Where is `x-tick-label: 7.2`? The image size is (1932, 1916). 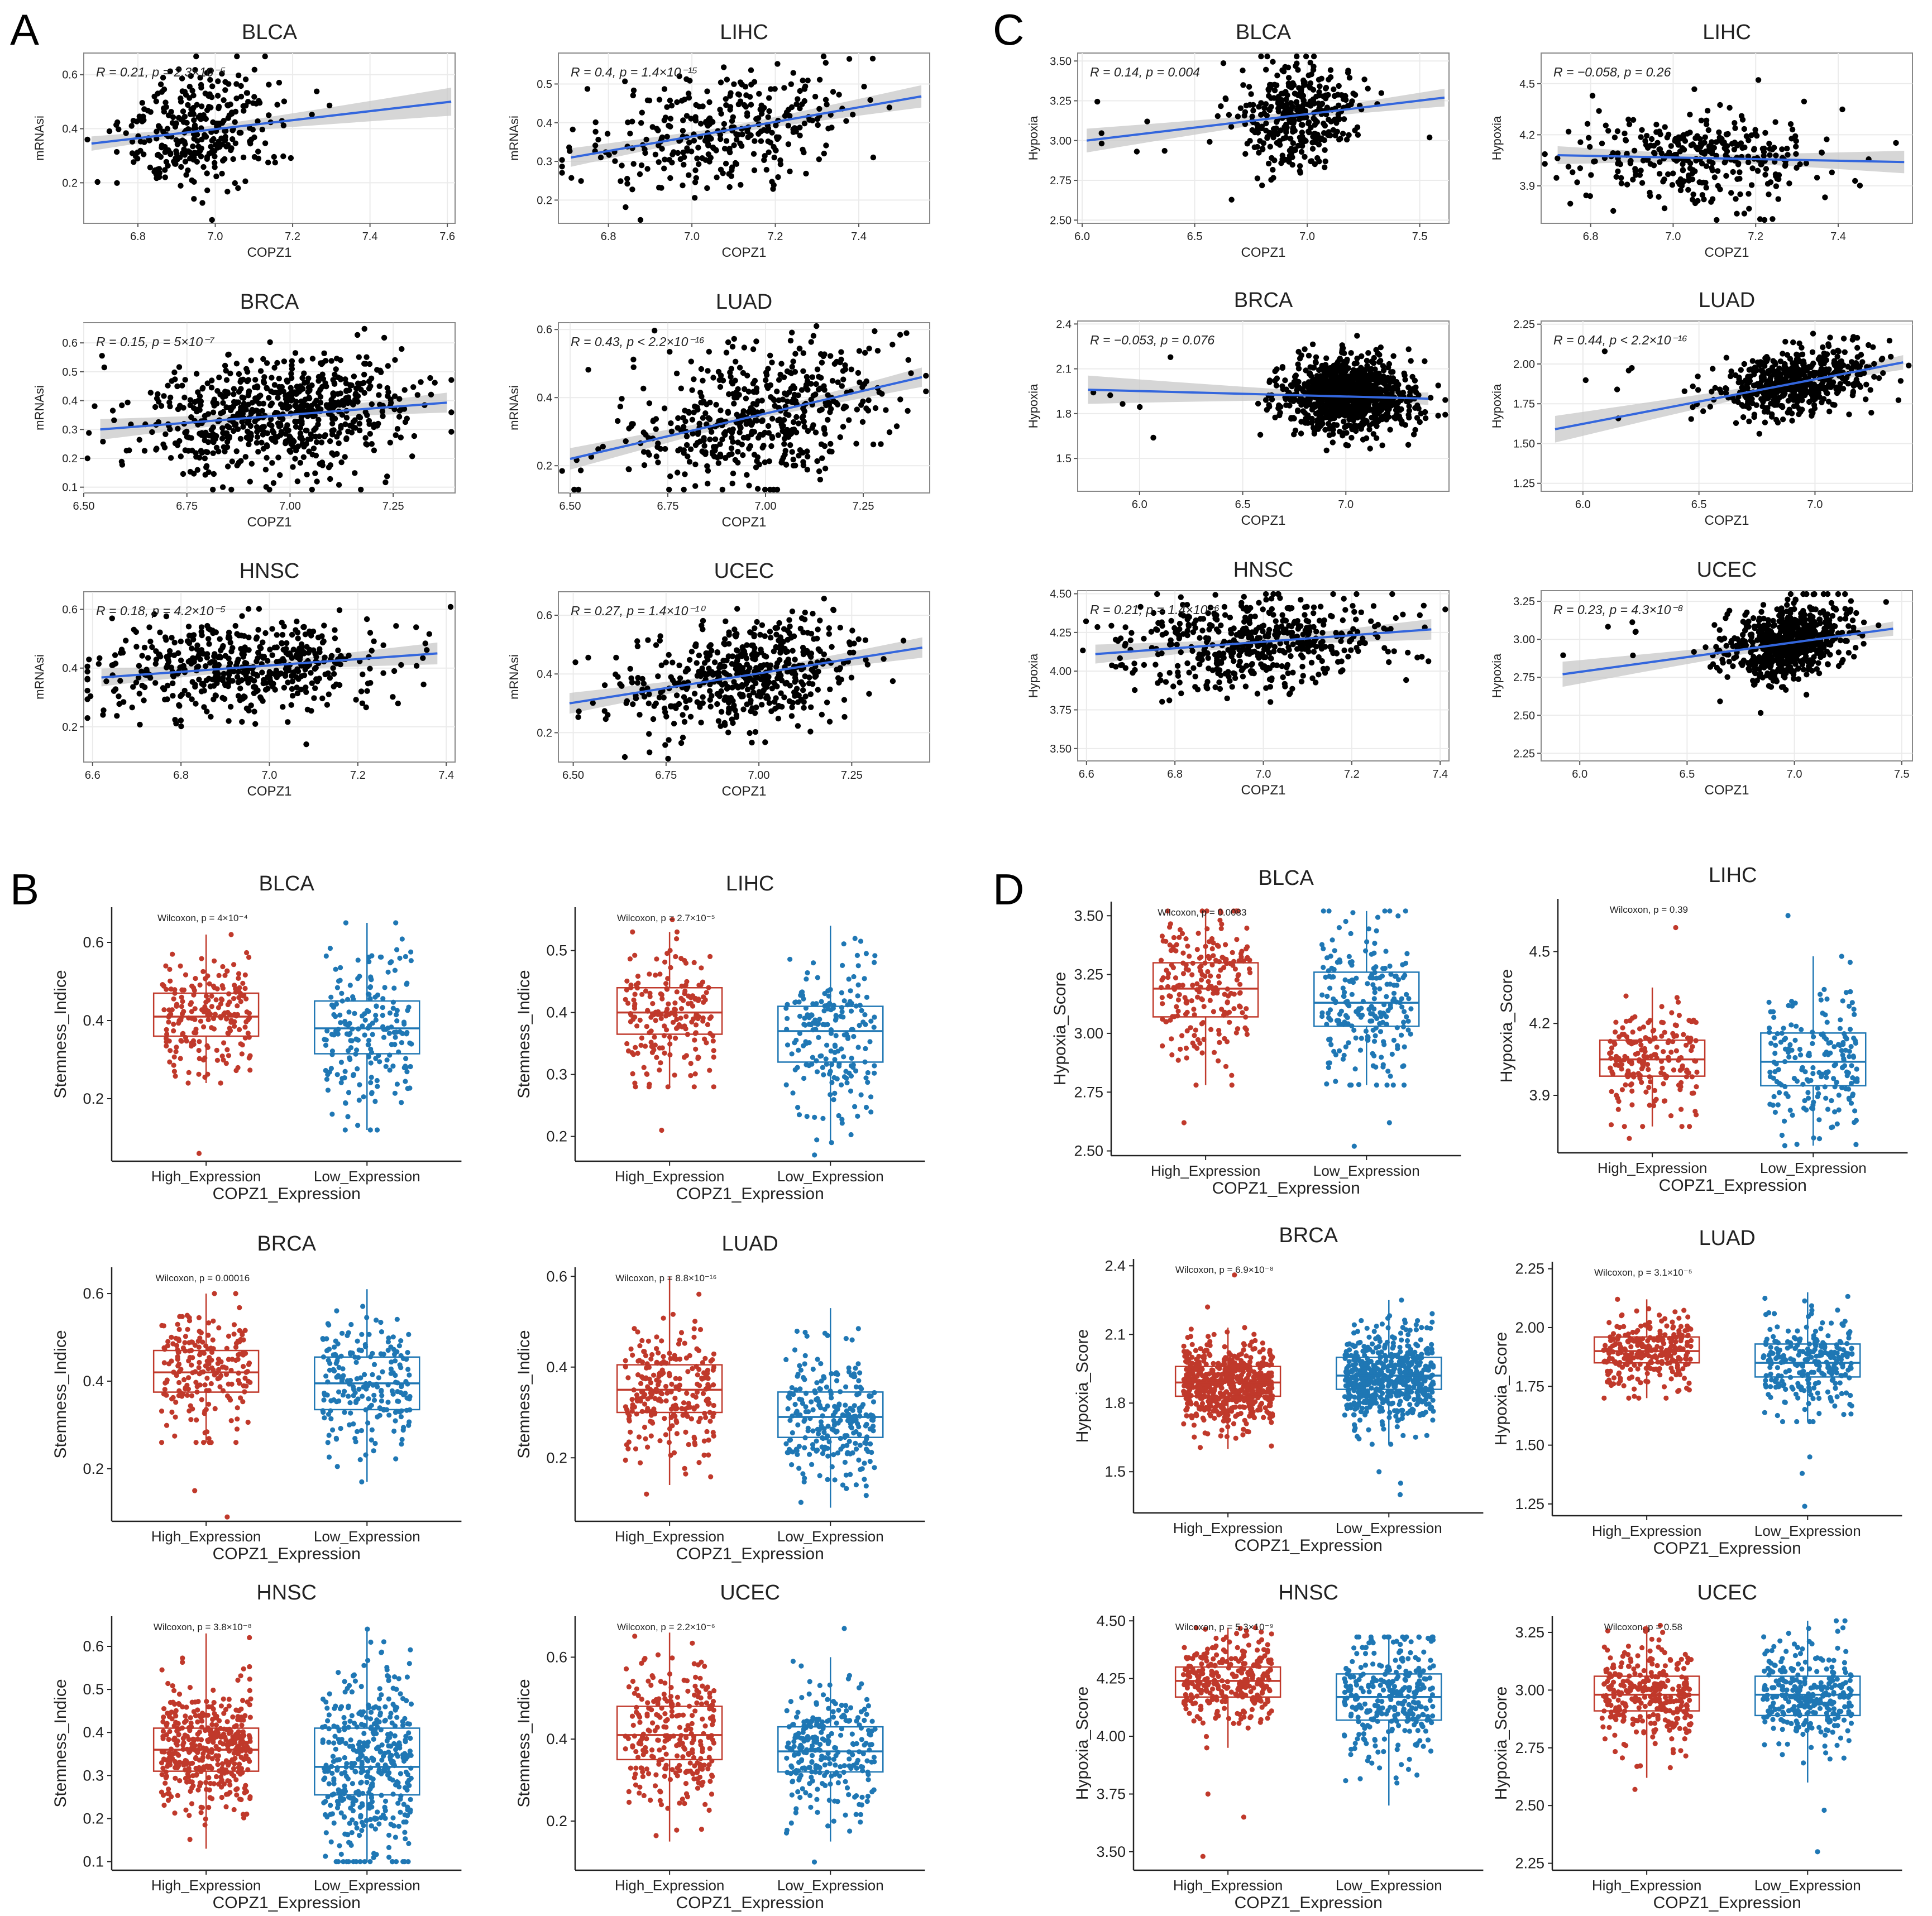
x-tick-label: 7.2 is located at coordinates (775, 237).